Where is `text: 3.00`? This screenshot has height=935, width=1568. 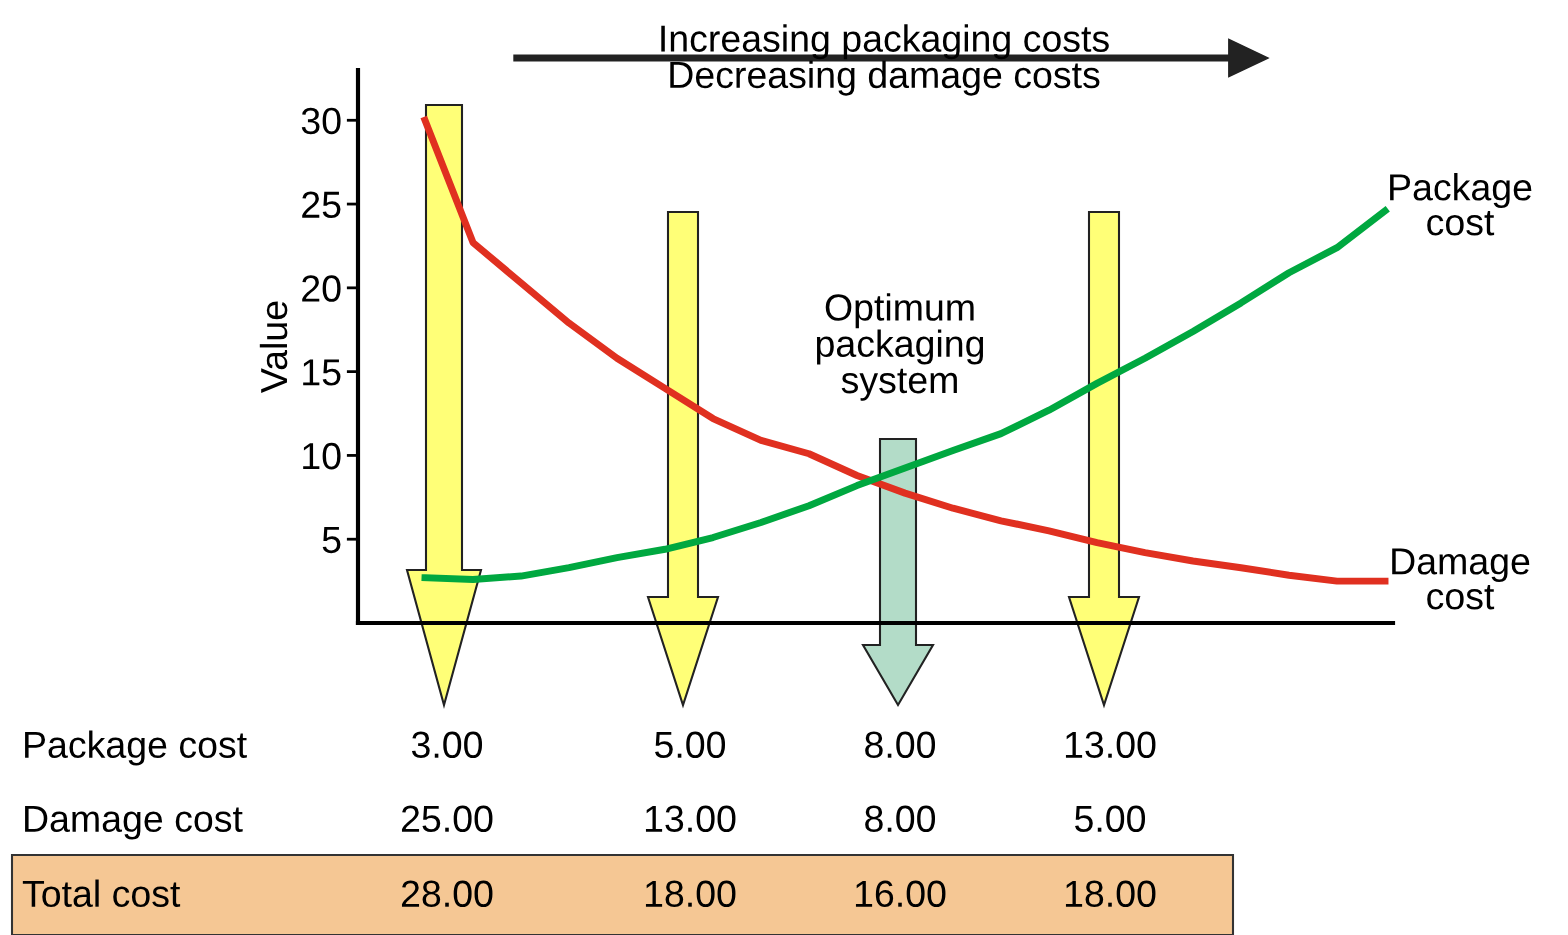 text: 3.00 is located at coordinates (447, 745).